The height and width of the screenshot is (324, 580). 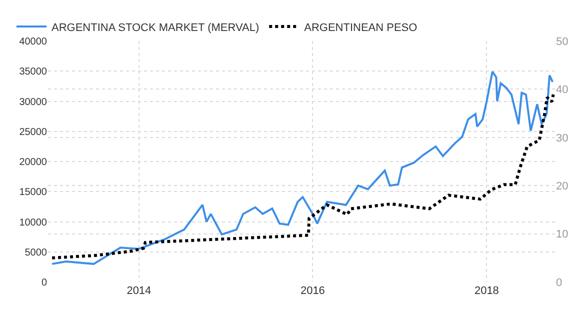 What do you see at coordinates (562, 138) in the screenshot?
I see `y2-tick-label: 30` at bounding box center [562, 138].